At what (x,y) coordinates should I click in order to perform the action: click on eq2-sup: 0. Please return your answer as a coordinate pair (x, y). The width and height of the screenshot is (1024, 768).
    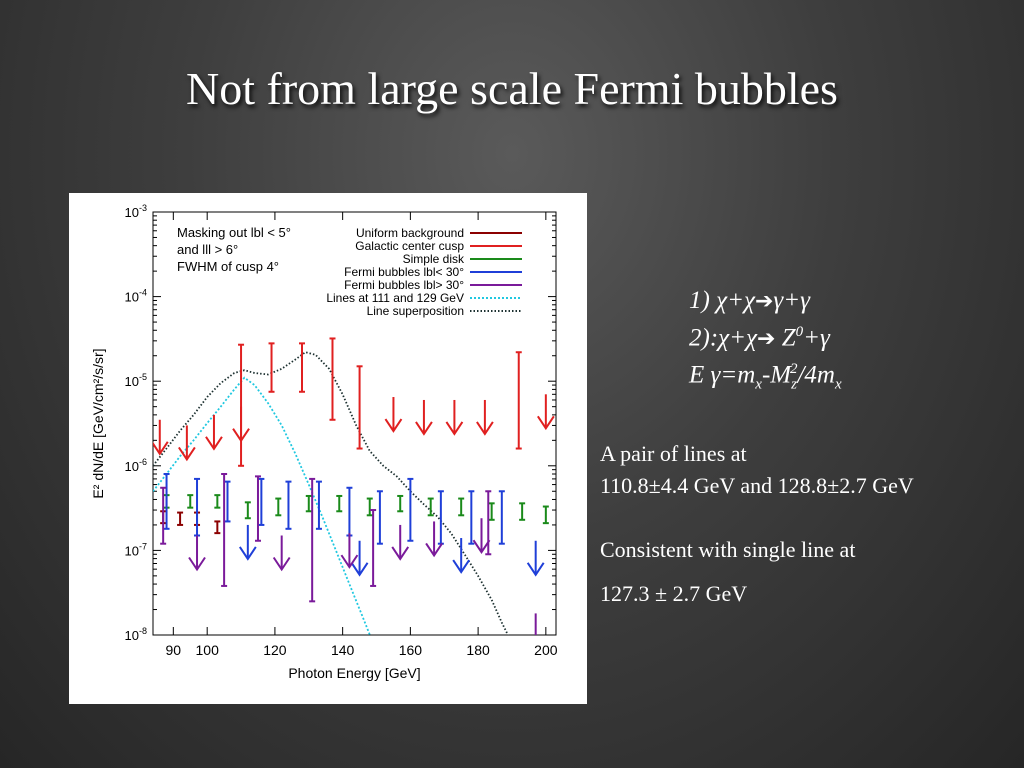
    Looking at the image, I should click on (799, 332).